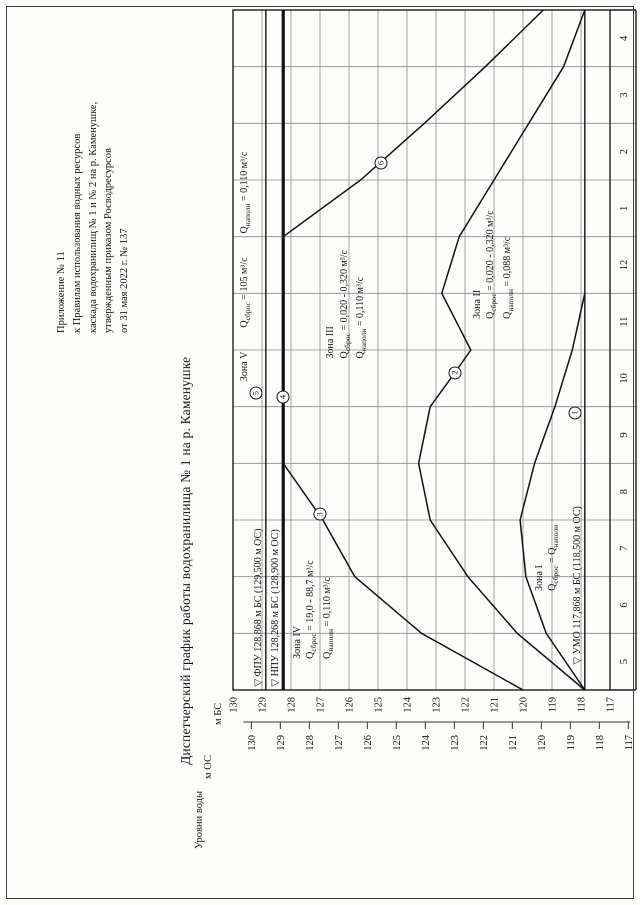  Describe the element at coordinates (624, 265) in the screenshot. I see `month-label: 12` at that location.